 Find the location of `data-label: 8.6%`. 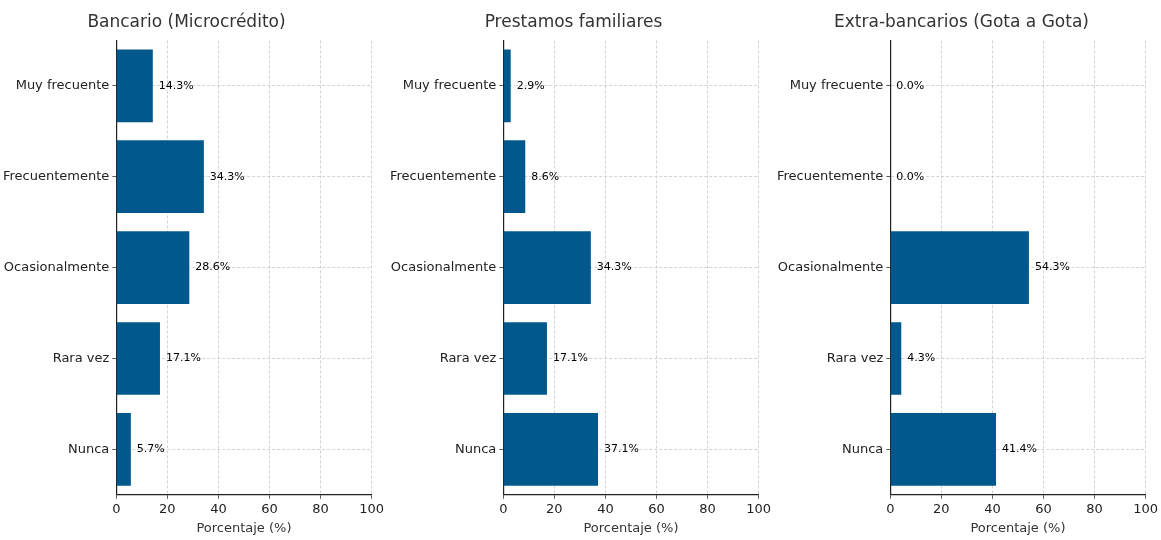

data-label: 8.6% is located at coordinates (545, 176).